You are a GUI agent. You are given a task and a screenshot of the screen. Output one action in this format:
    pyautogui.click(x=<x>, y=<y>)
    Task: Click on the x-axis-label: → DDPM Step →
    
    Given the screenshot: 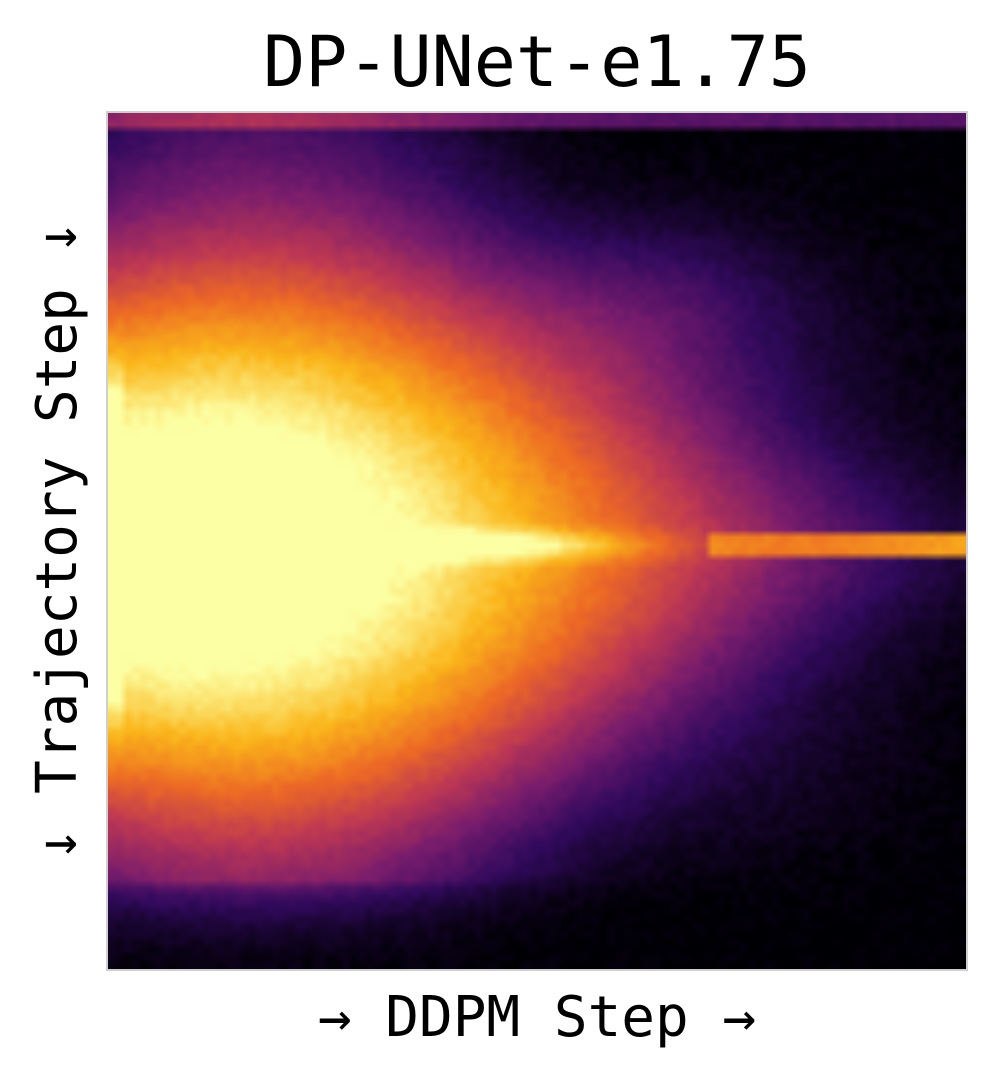 What is the action you would take?
    pyautogui.click(x=537, y=1017)
    